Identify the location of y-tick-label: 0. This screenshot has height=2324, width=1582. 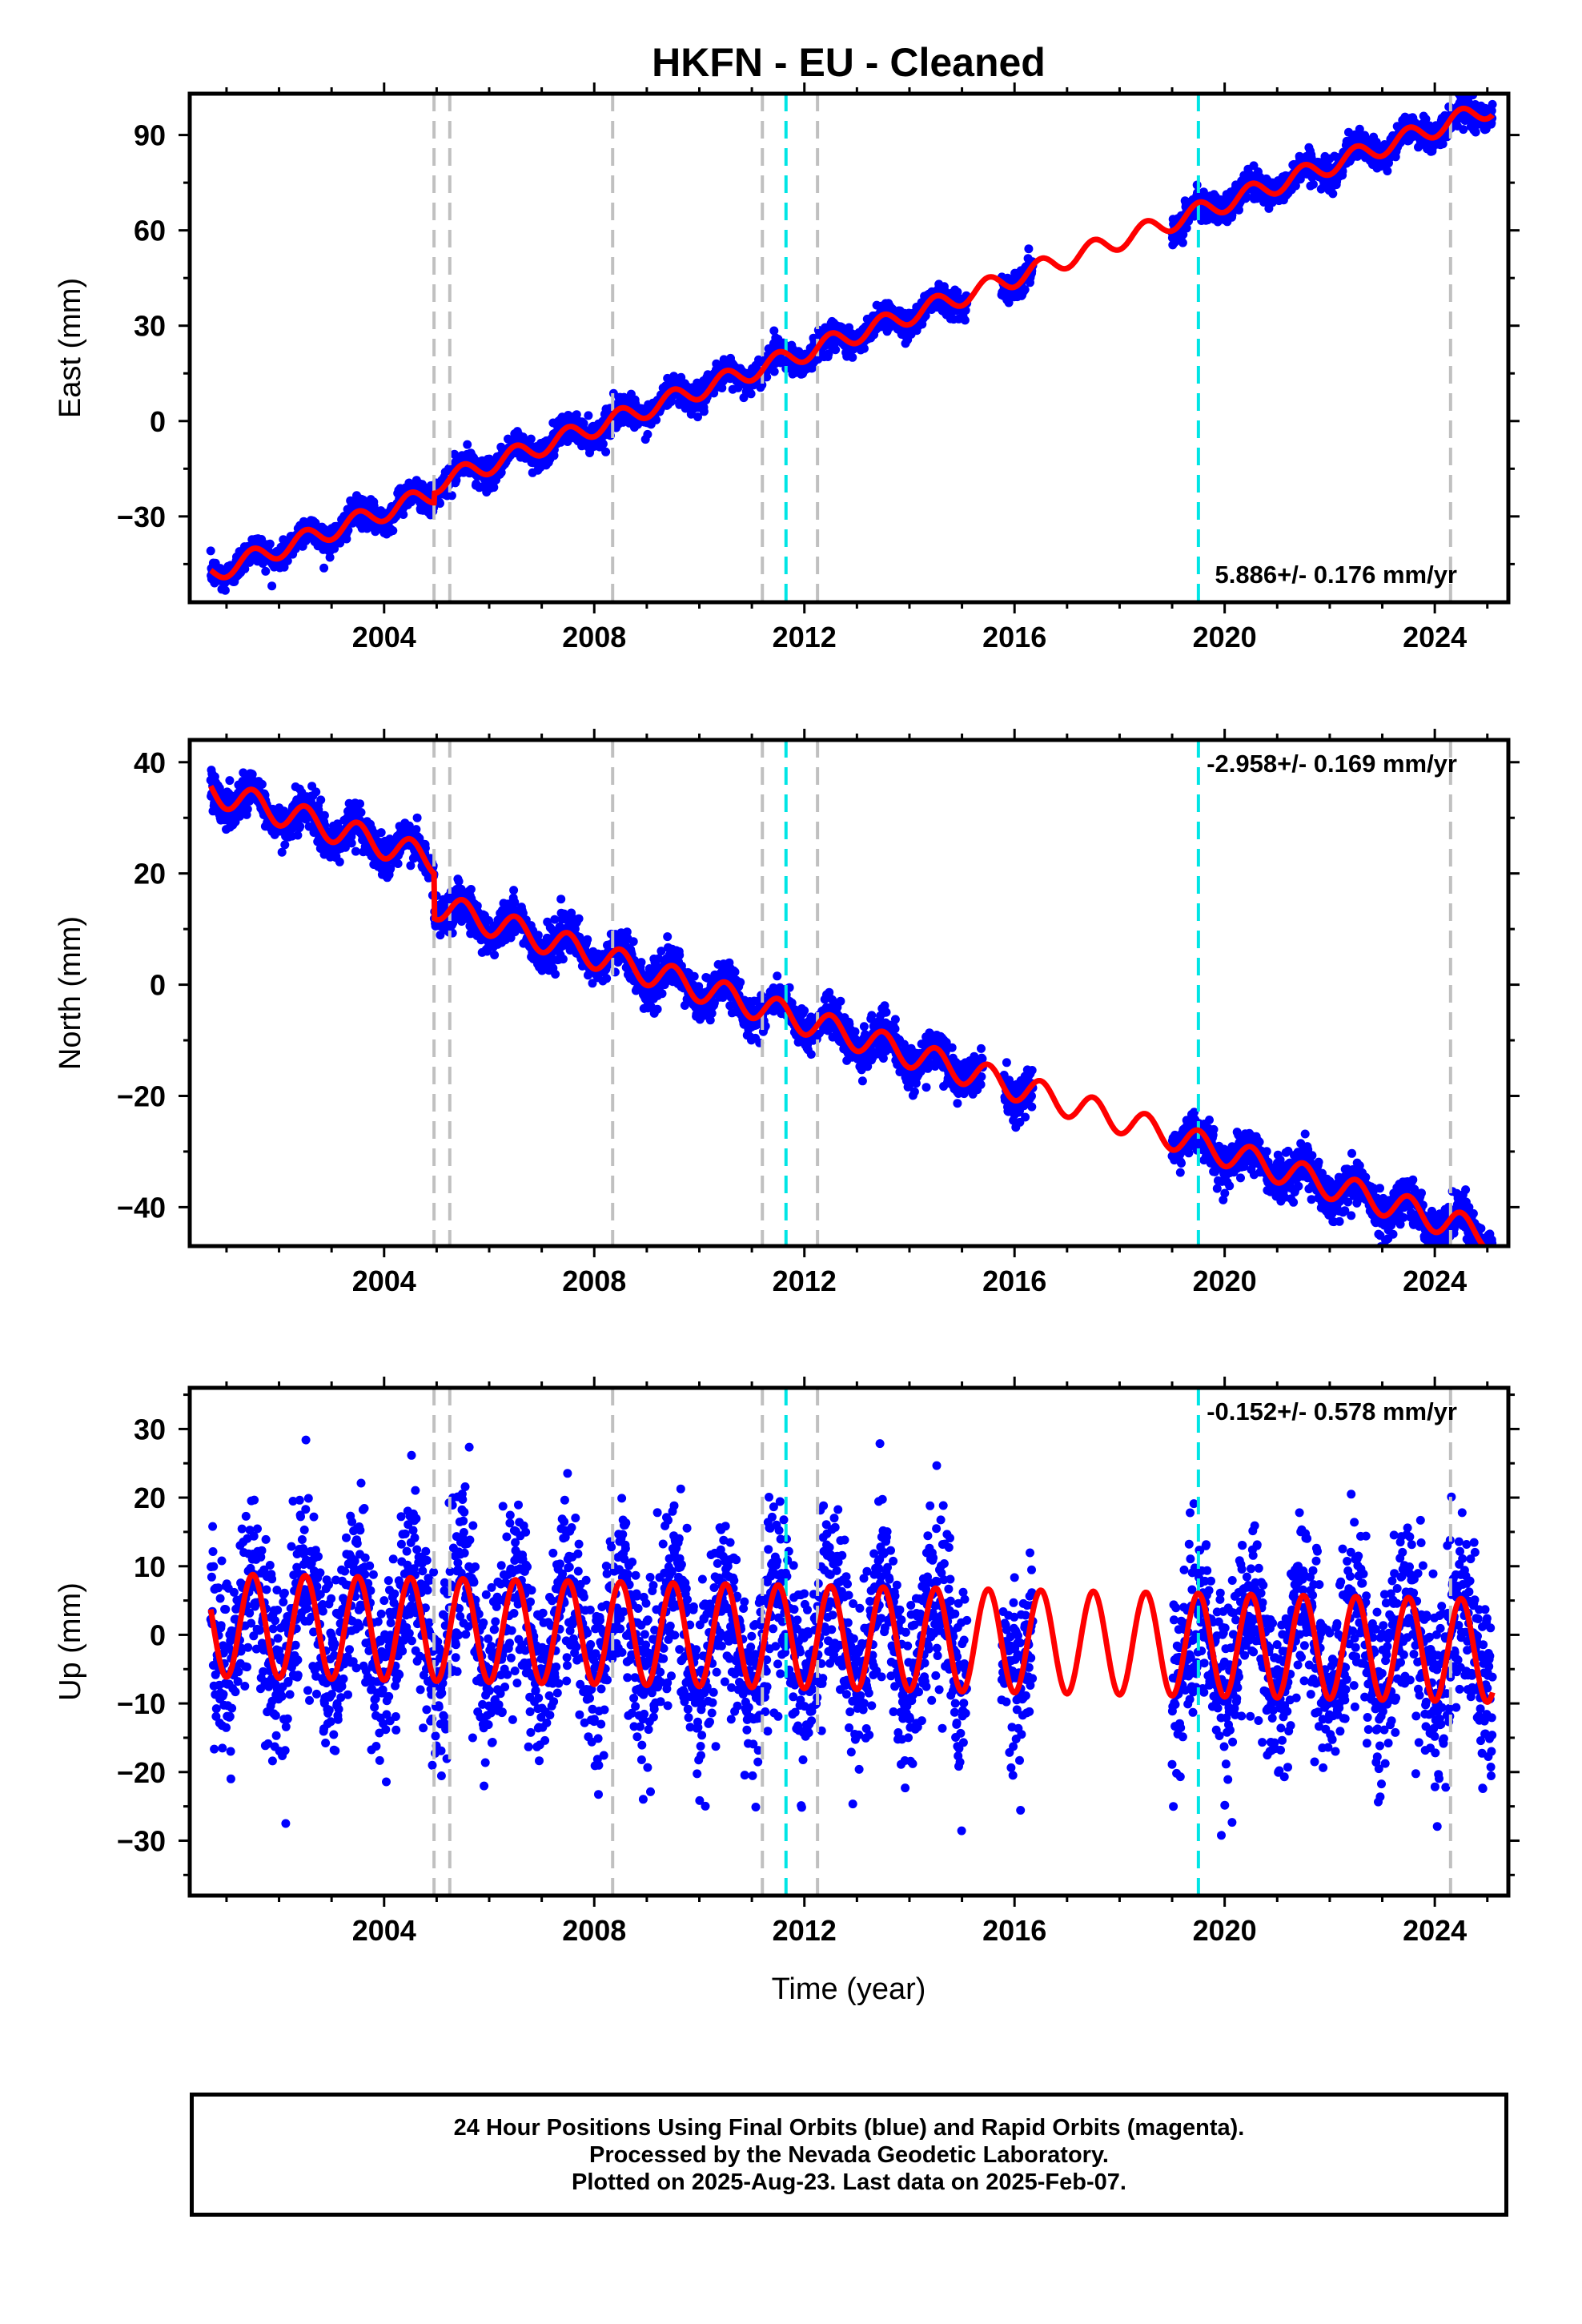
(158, 422).